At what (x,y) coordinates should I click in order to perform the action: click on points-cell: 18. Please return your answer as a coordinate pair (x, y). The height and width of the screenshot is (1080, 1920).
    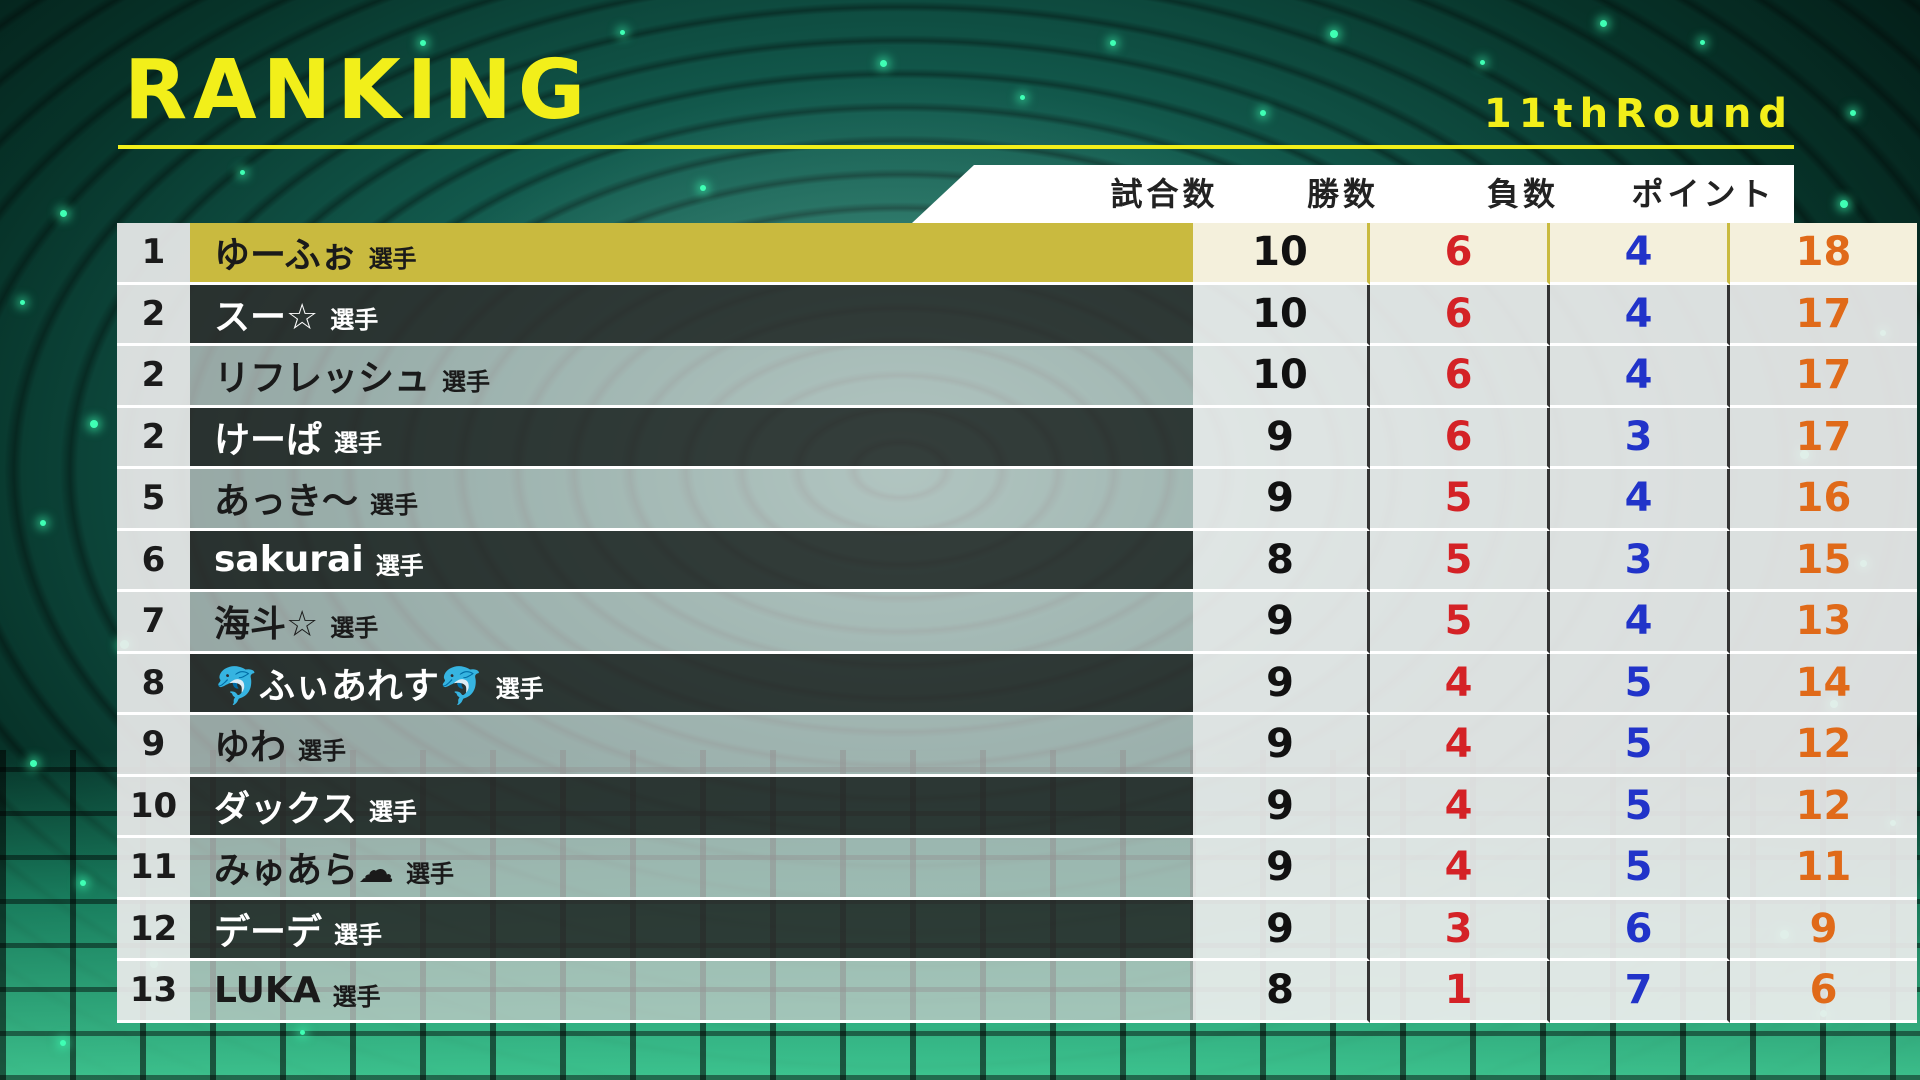
    Looking at the image, I should click on (1823, 254).